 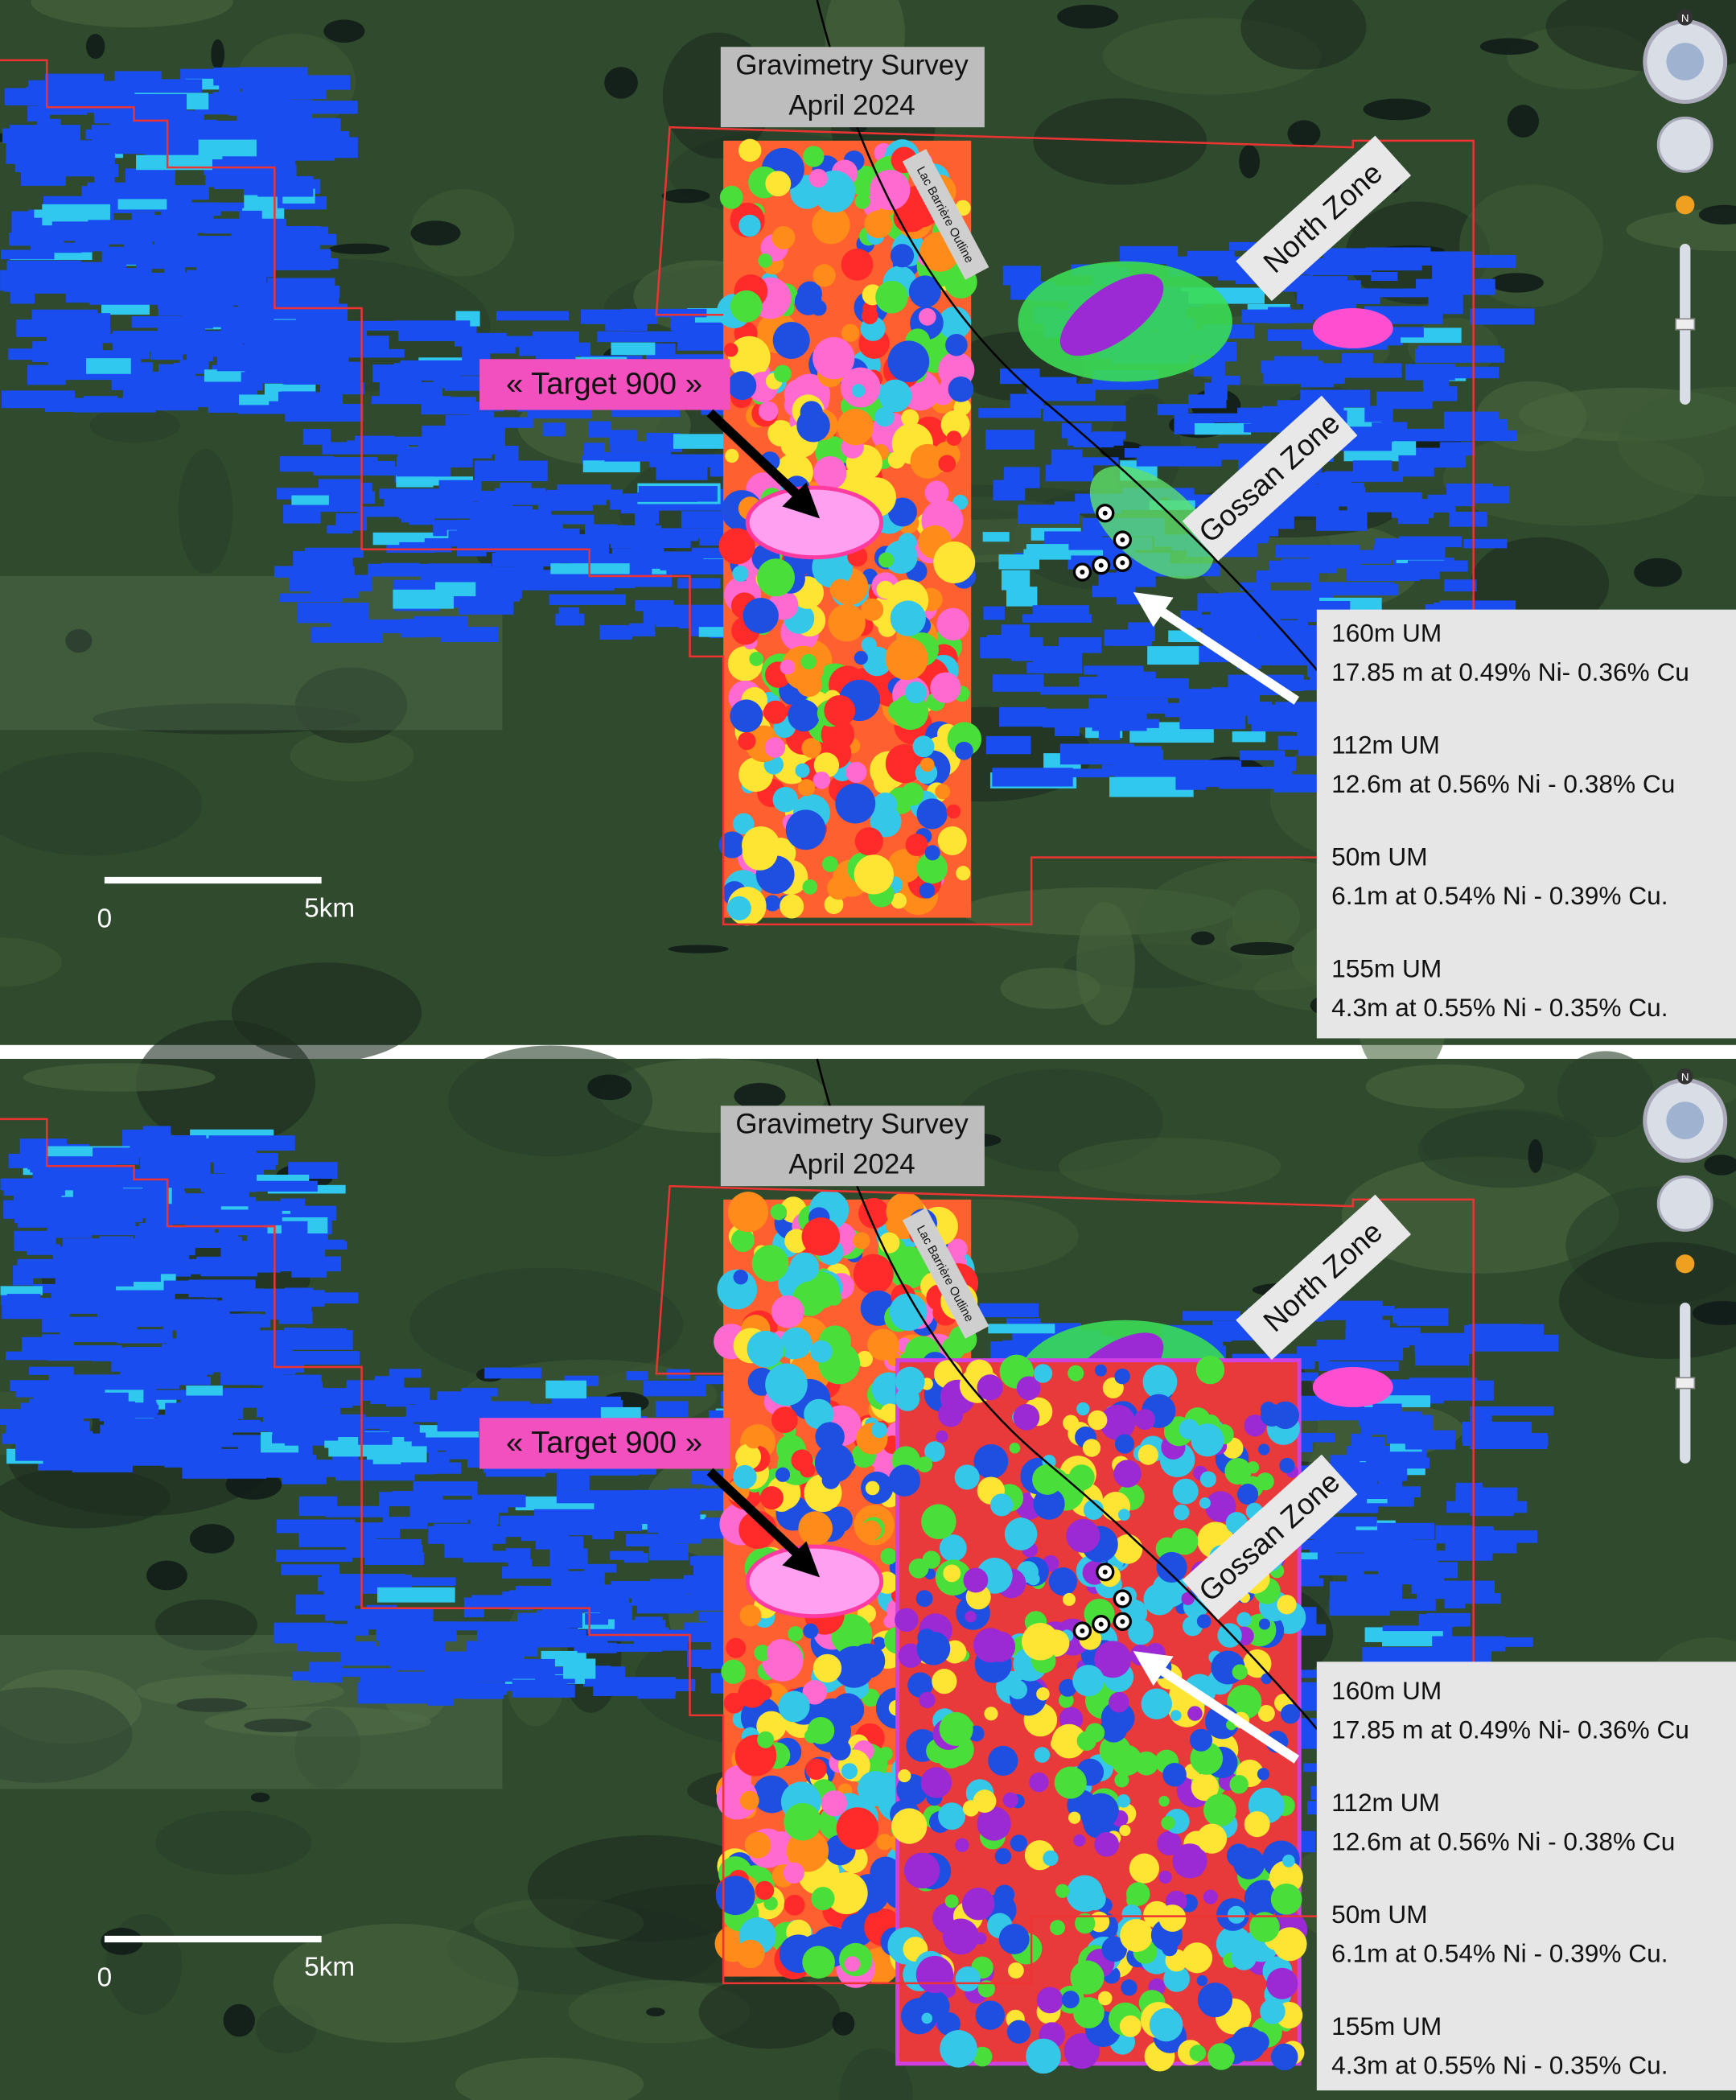 What do you see at coordinates (1535, 1156) in the screenshot?
I see `lake` at bounding box center [1535, 1156].